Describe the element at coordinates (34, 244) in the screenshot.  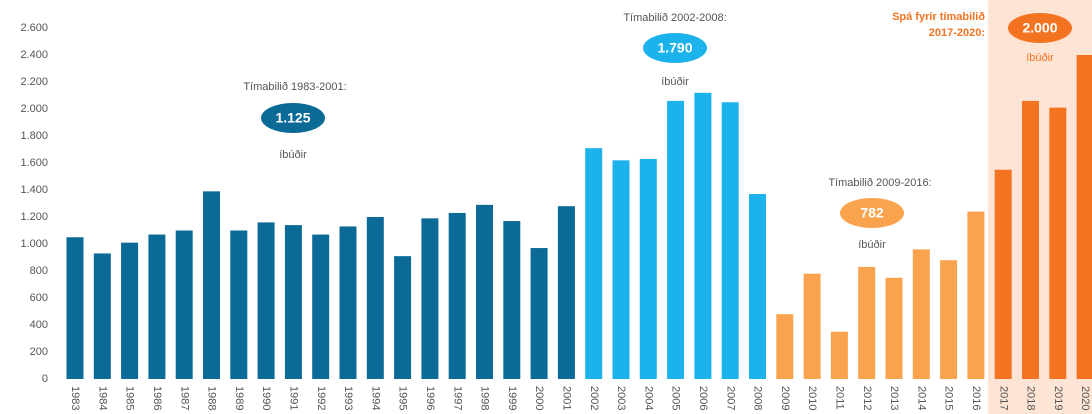
I see `y-tick-label: 1.000` at that location.